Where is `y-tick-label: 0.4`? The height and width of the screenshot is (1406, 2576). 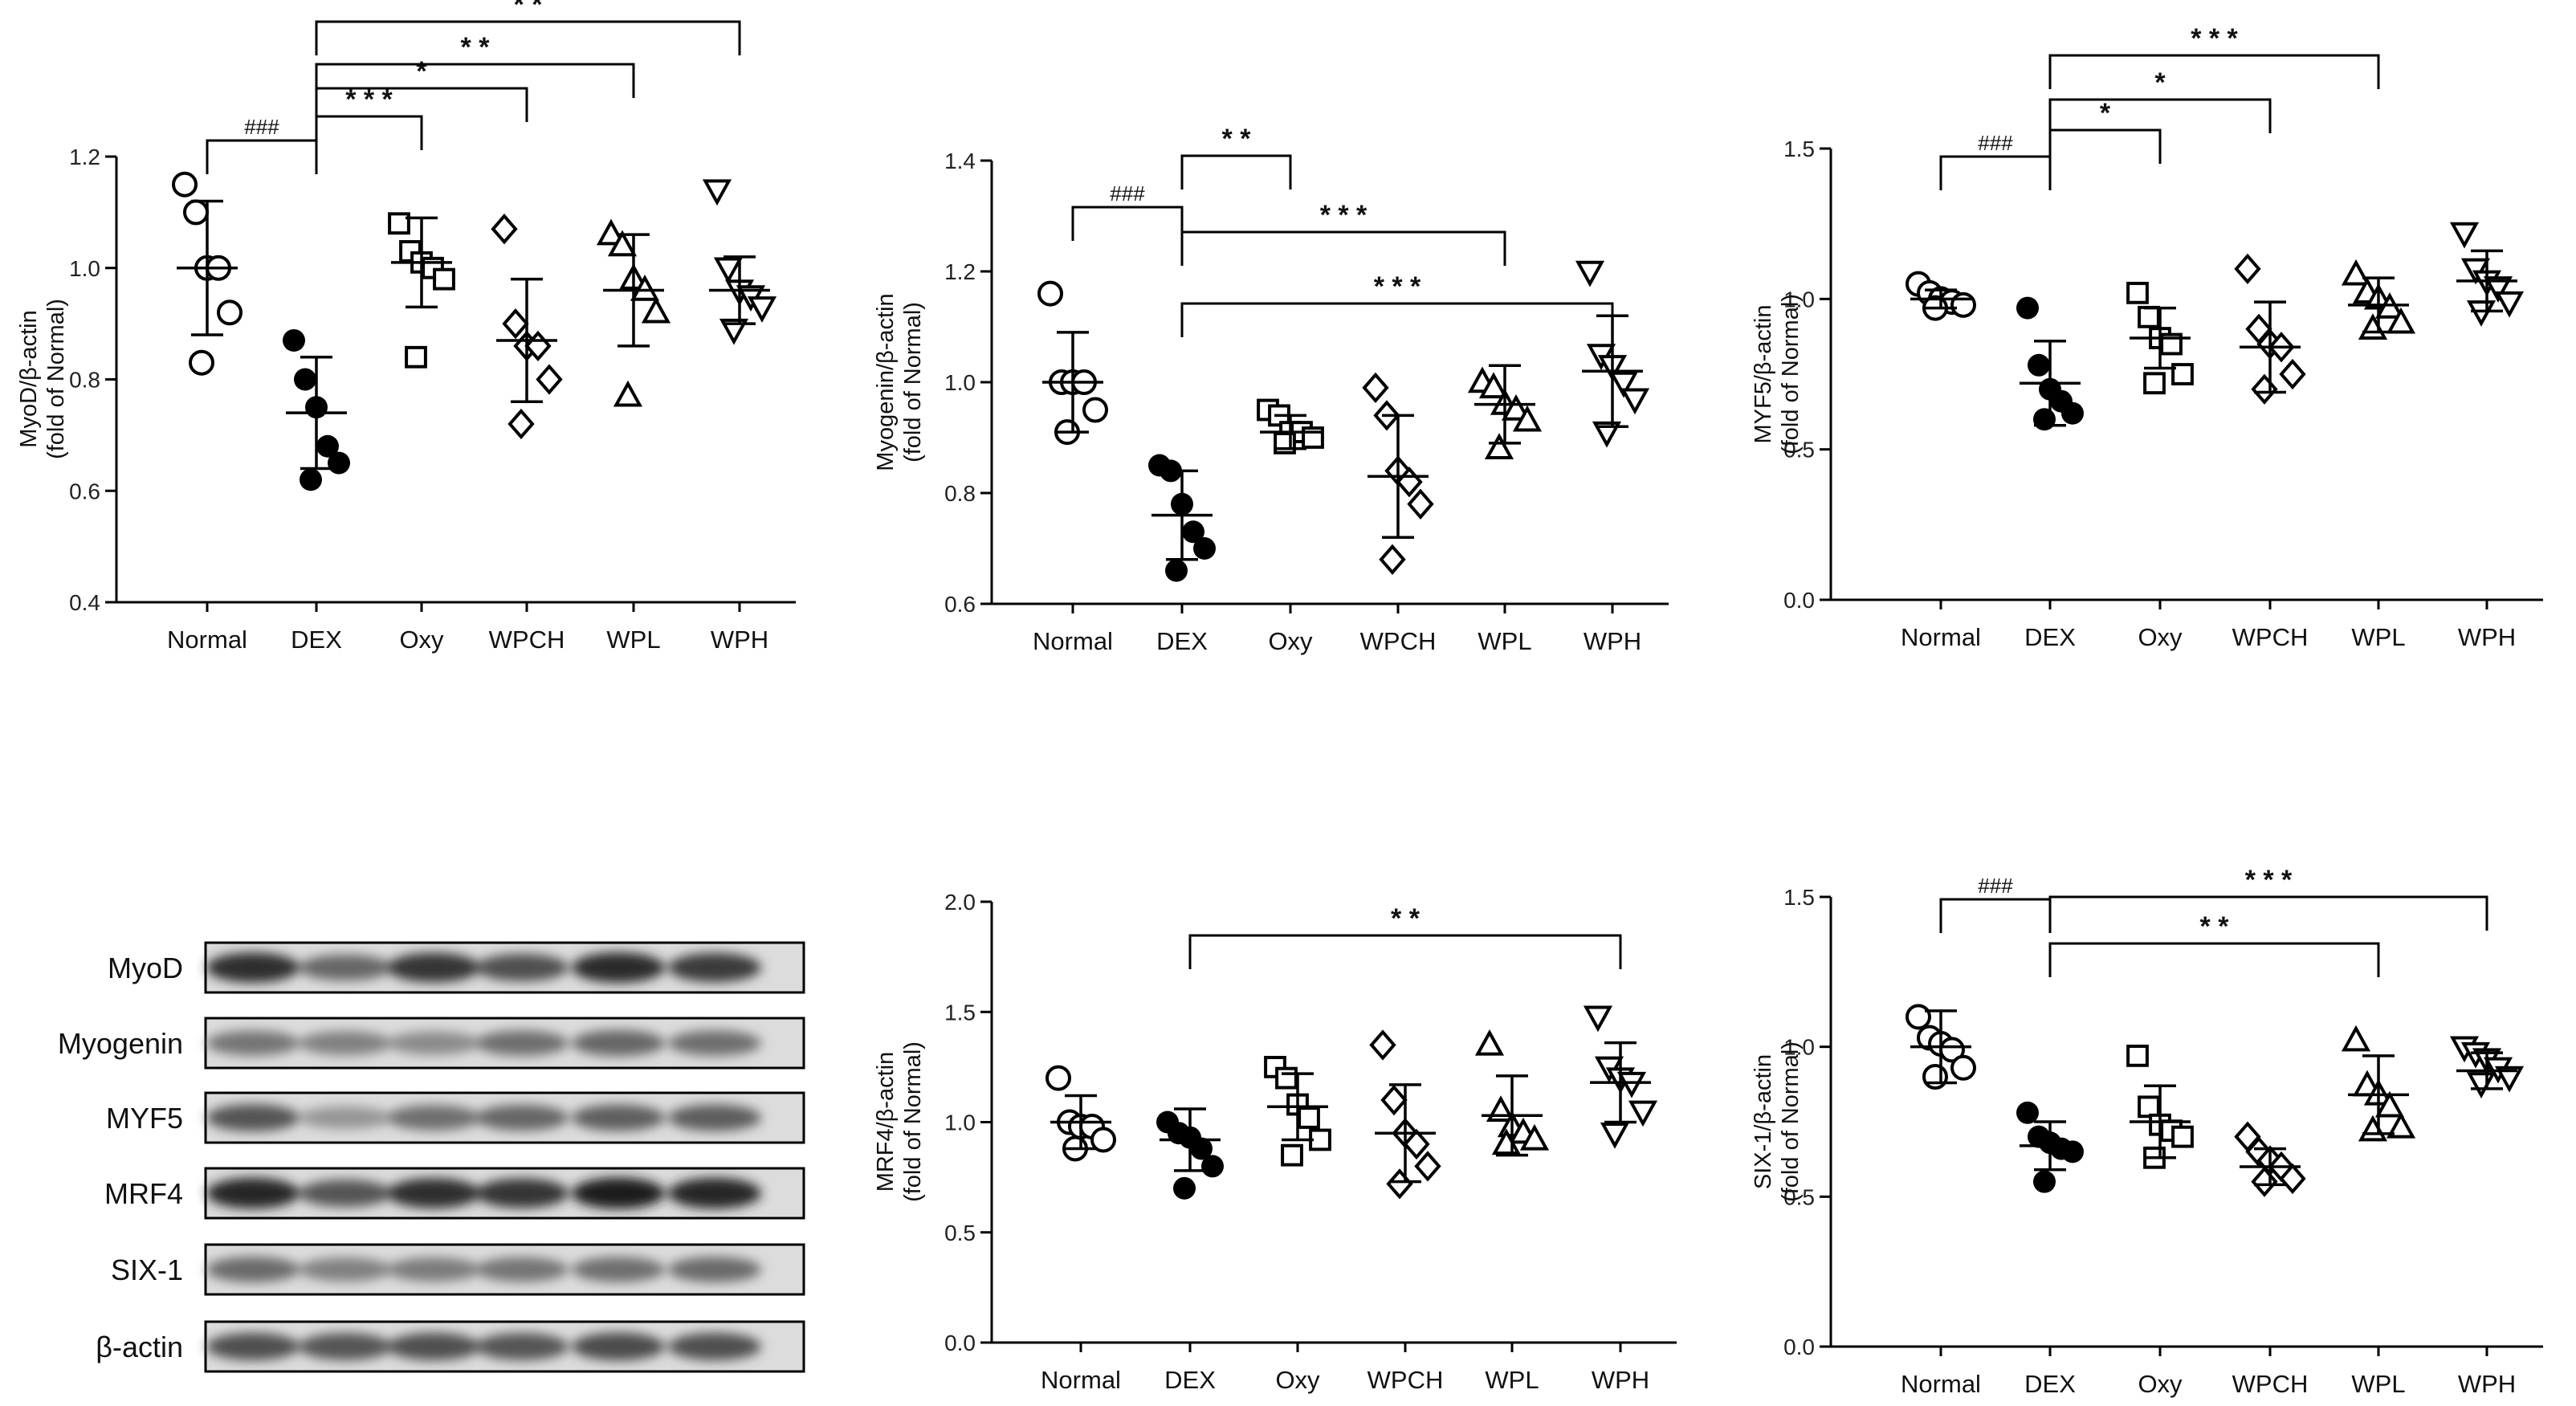
y-tick-label: 0.4 is located at coordinates (84, 602).